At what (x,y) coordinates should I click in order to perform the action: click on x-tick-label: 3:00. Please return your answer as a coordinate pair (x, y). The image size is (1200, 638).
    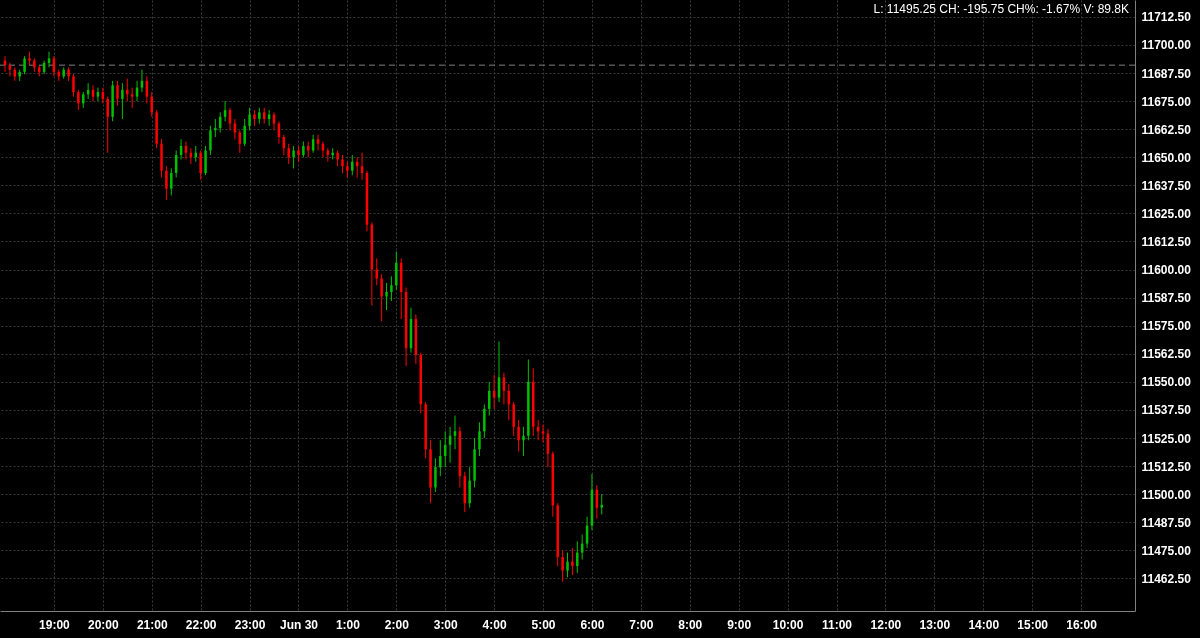
    Looking at the image, I should click on (446, 624).